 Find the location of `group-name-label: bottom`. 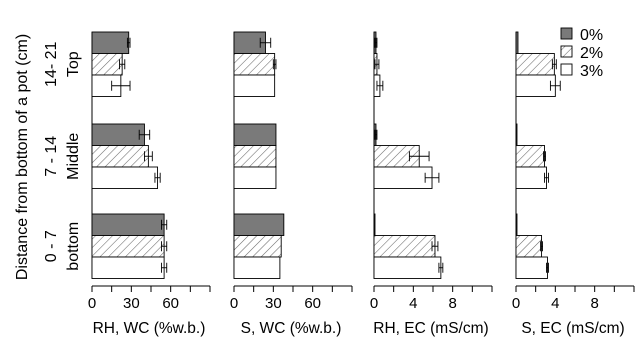

group-name-label: bottom is located at coordinates (73, 246).